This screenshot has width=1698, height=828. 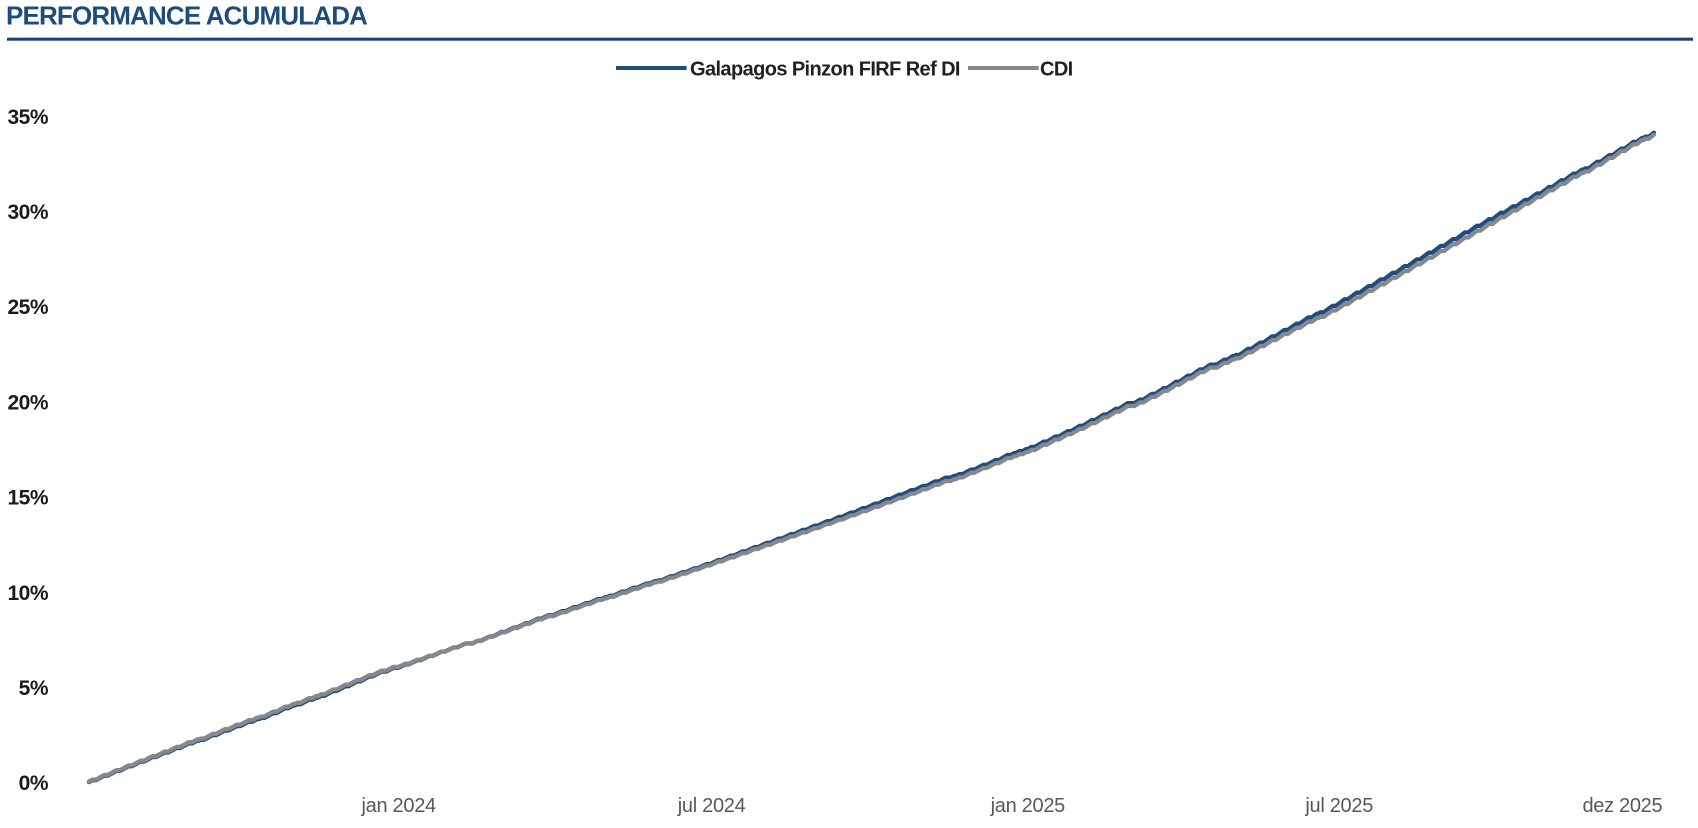 What do you see at coordinates (27, 307) in the screenshot?
I see `svg-text: 25%` at bounding box center [27, 307].